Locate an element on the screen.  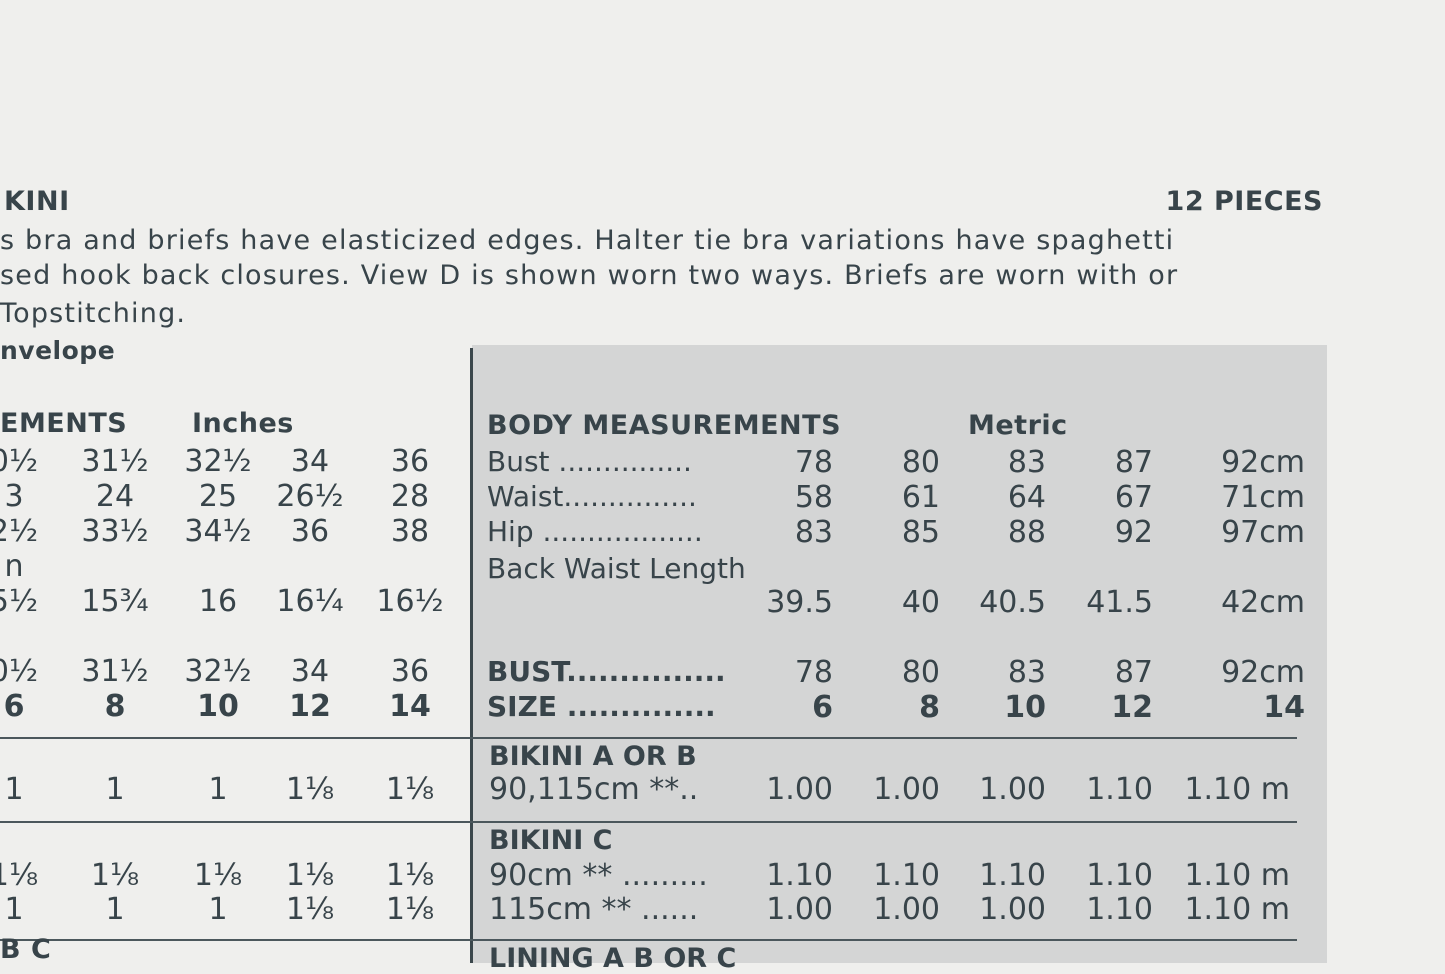
inches-cell: 34½ is located at coordinates (218, 531).